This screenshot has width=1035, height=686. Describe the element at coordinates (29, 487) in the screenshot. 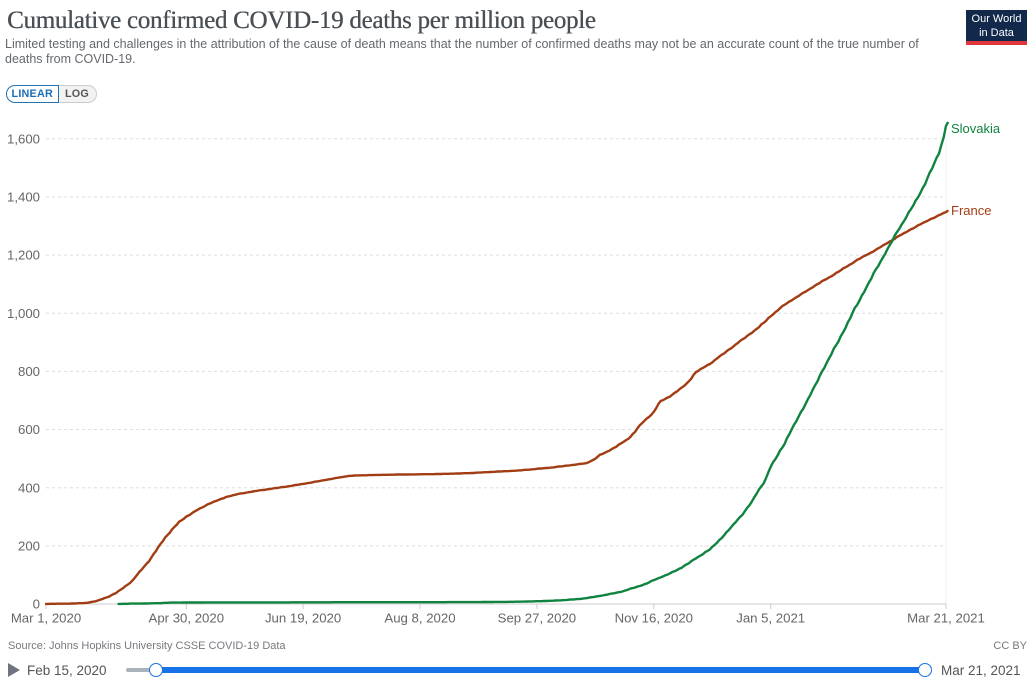

I see `svg-text: 400` at that location.